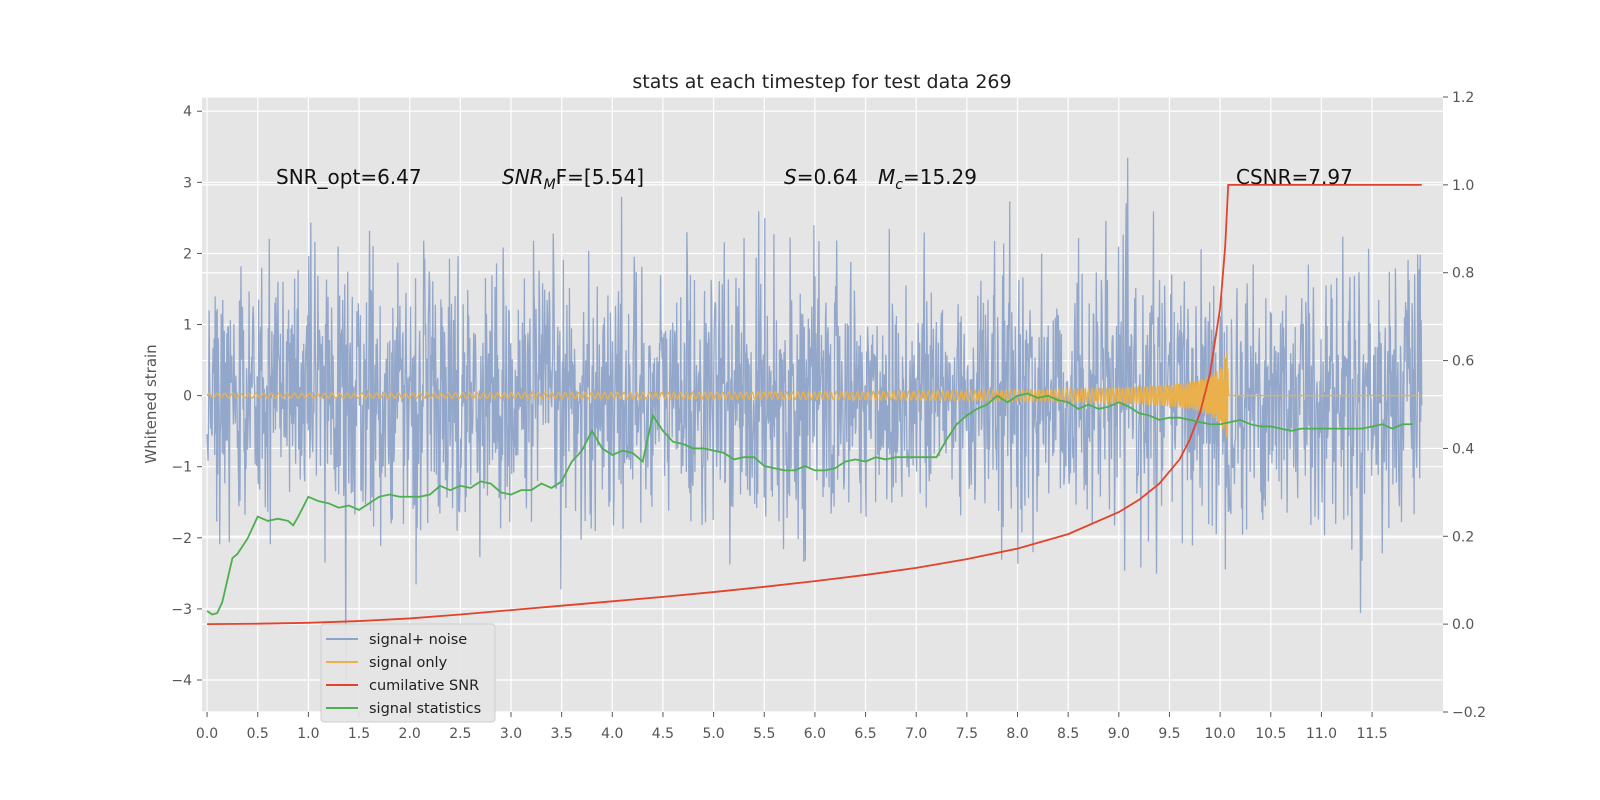  What do you see at coordinates (827, 177) in the screenshot?
I see `annotation-s-rest: =0.64` at bounding box center [827, 177].